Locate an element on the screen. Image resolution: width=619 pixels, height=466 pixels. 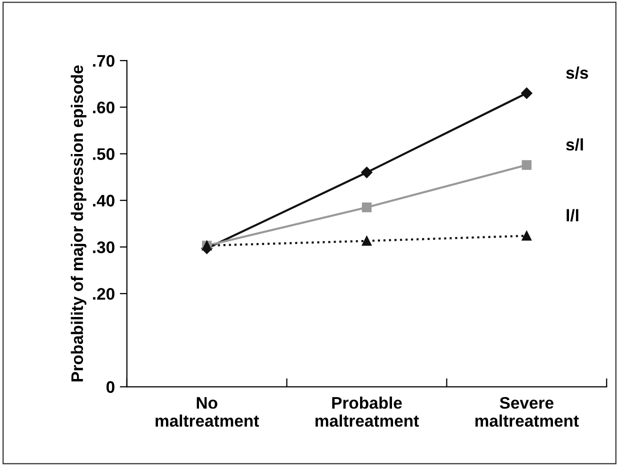
y-tick-label: .30 is located at coordinates (103, 247).